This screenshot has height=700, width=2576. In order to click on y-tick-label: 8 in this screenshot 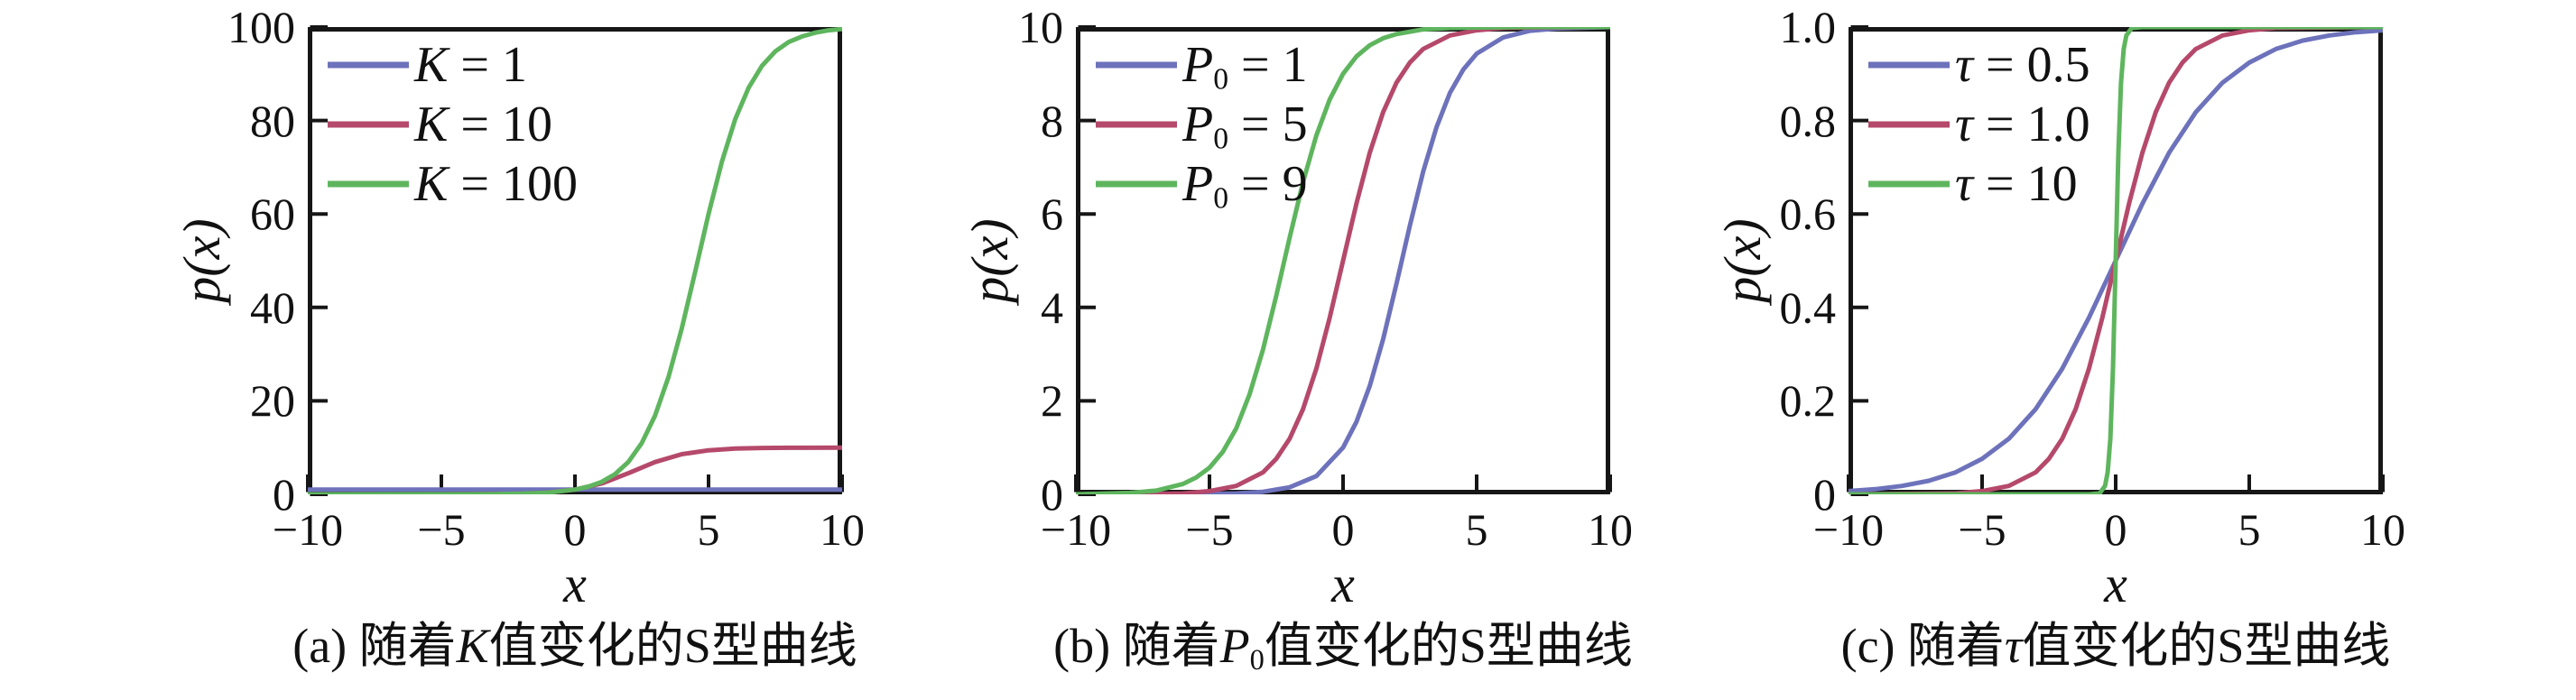, I will do `click(1052, 120)`.